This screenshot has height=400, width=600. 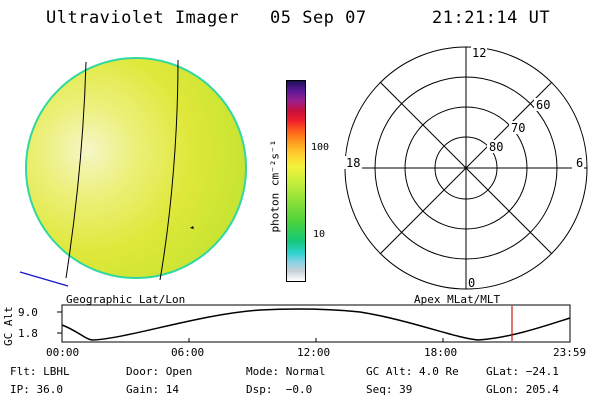 What do you see at coordinates (44, 279) in the screenshot?
I see `terminator-line` at bounding box center [44, 279].